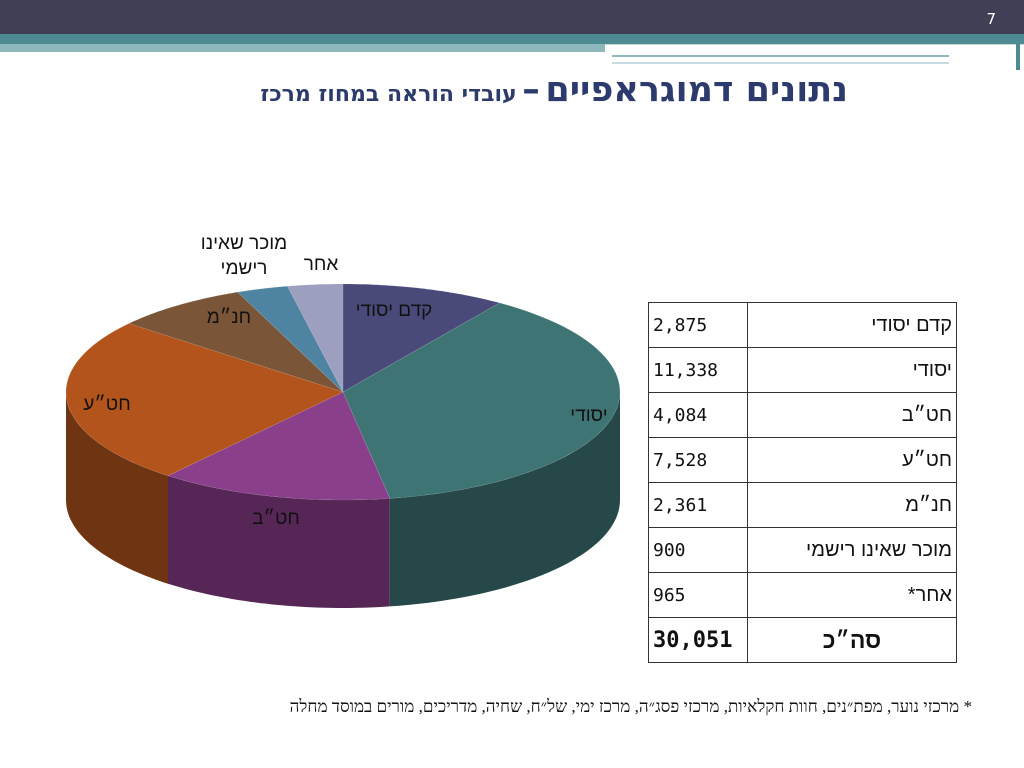 The image size is (1024, 768). Describe the element at coordinates (321, 264) in the screenshot. I see `slice-label: אחר` at that location.